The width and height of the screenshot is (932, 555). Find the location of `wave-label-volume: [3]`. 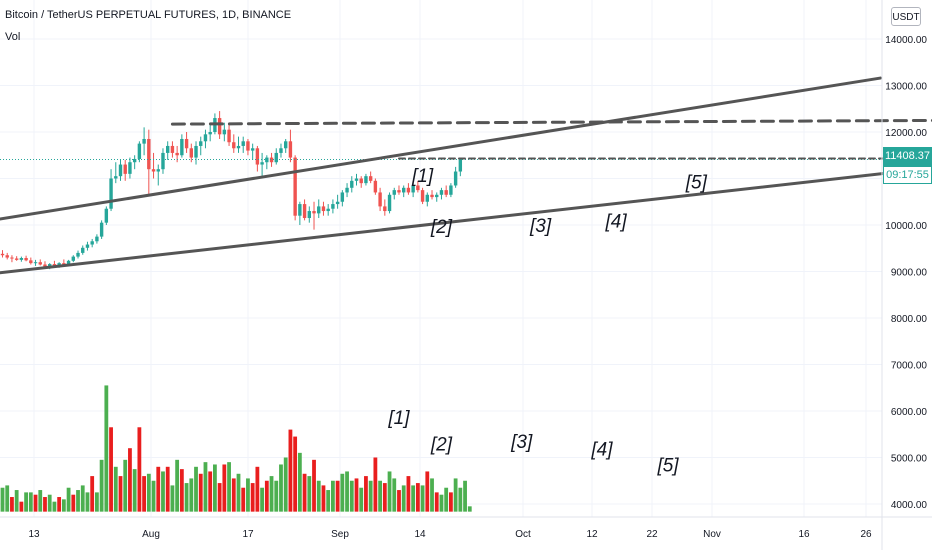

wave-label-volume: [3] is located at coordinates (521, 442).